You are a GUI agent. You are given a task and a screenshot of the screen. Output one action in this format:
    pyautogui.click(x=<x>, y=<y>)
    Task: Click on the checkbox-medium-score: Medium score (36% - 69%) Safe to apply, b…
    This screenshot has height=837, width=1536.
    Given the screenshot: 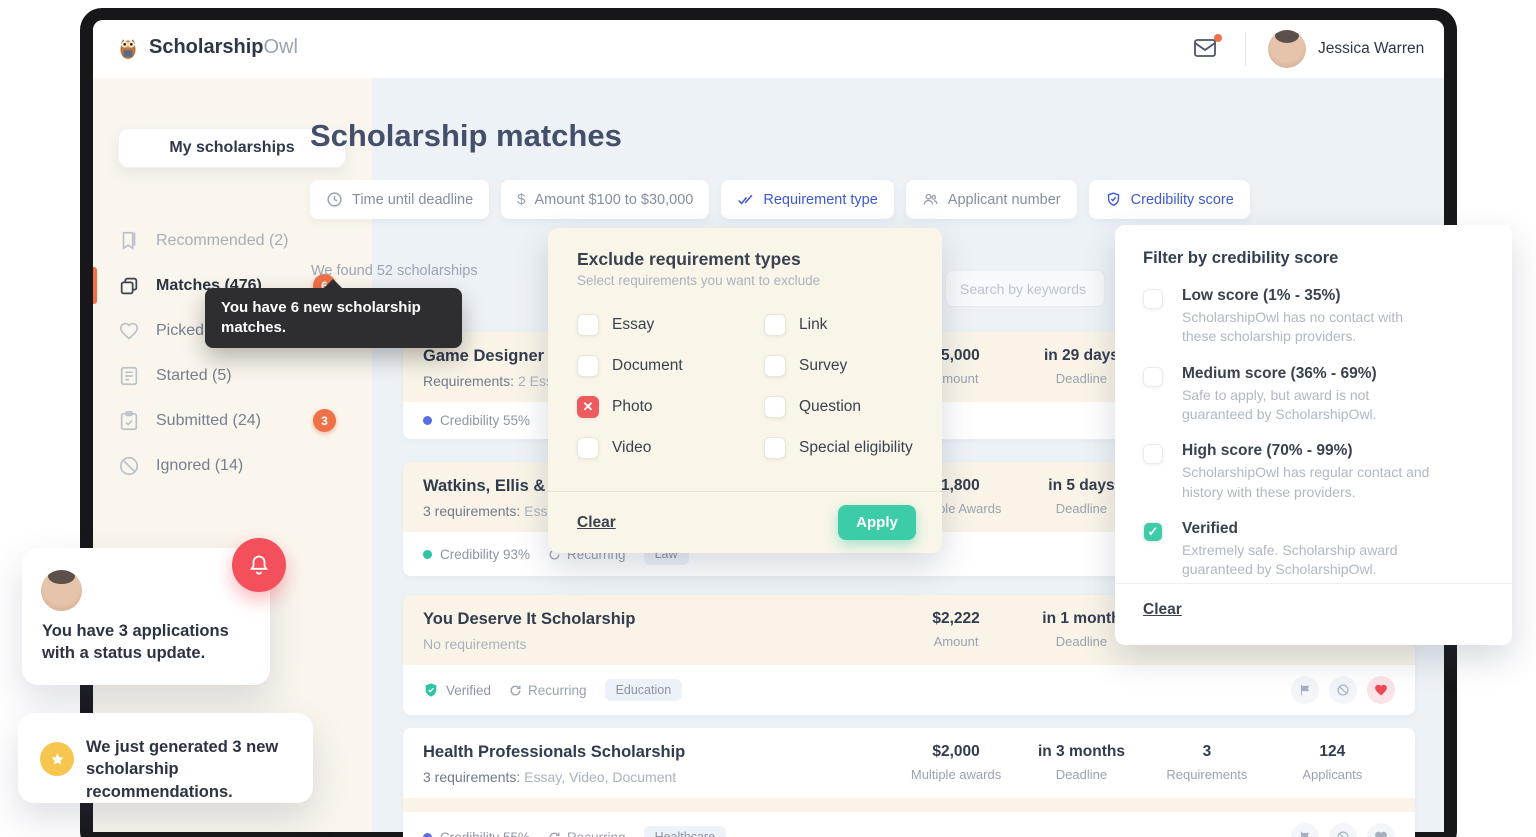 What is the action you would take?
    pyautogui.click(x=1308, y=395)
    